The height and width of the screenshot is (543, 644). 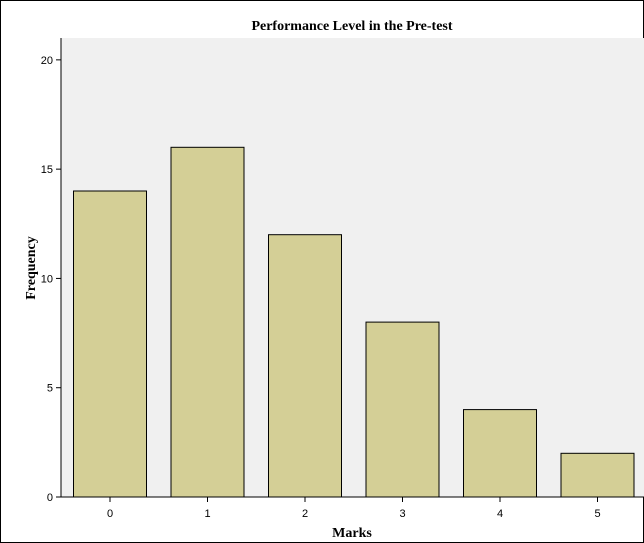 What do you see at coordinates (597, 514) in the screenshot?
I see `x-tick-label: 5` at bounding box center [597, 514].